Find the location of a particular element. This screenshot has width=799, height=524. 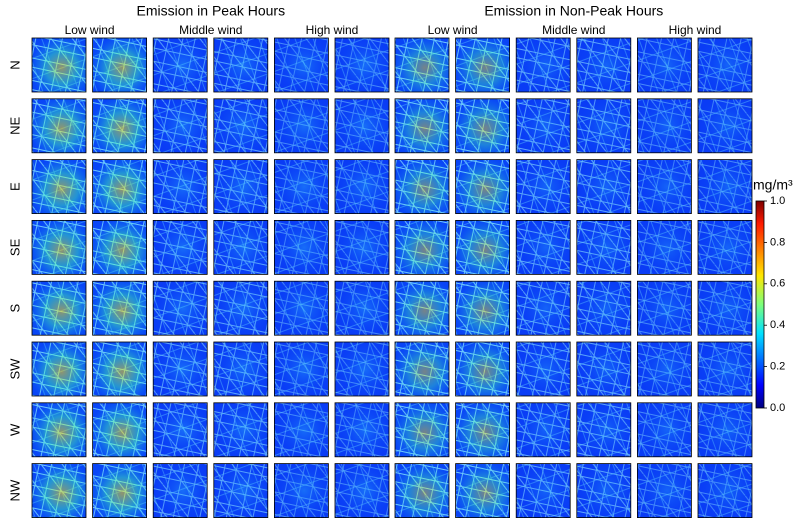

wind-label: Low wind is located at coordinates (453, 30).